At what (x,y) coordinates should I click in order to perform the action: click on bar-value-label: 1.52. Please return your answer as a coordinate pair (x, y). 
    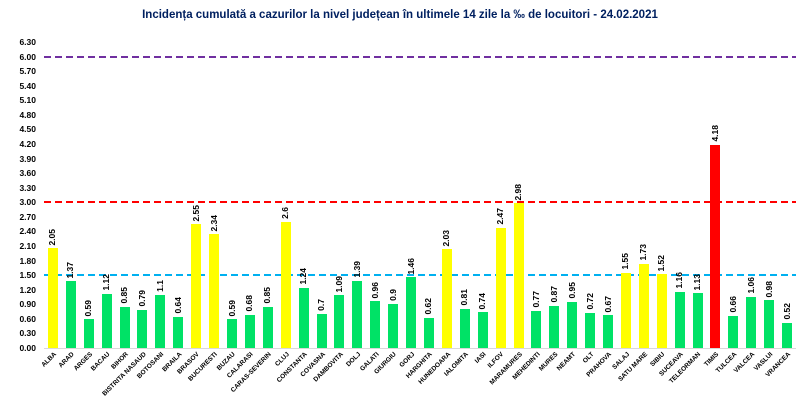
    Looking at the image, I should click on (661, 263).